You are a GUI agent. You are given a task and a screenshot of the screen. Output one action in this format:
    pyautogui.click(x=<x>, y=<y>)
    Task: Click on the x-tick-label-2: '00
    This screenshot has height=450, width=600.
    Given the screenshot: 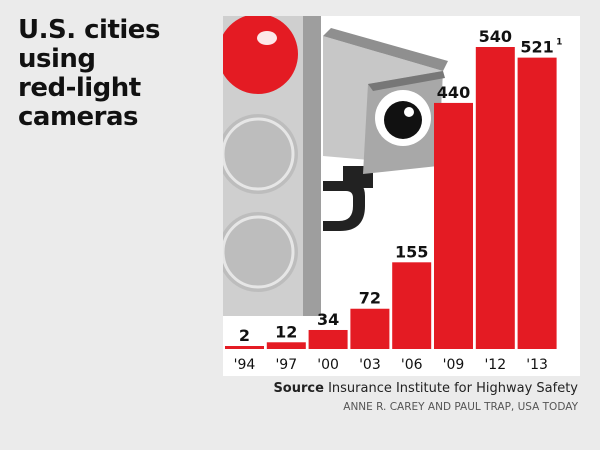 What is the action you would take?
    pyautogui.click(x=328, y=365)
    